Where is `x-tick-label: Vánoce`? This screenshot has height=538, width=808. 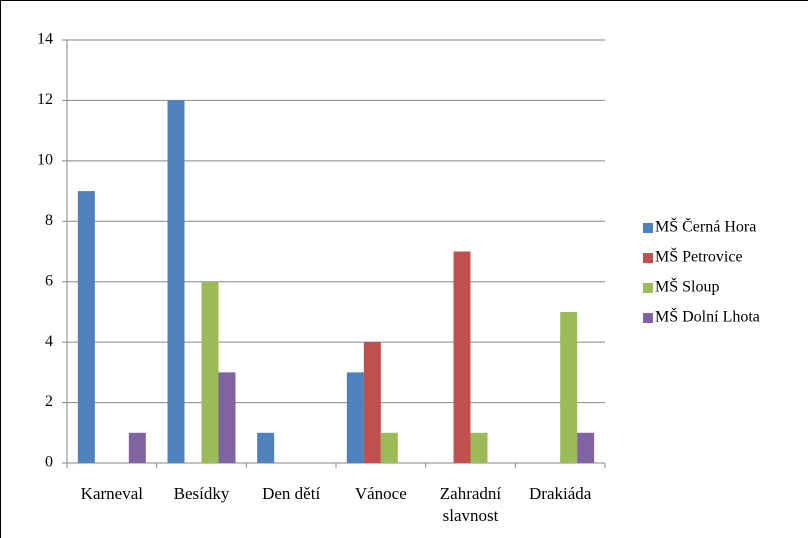
x-tick-label: Vánoce is located at coordinates (380, 493).